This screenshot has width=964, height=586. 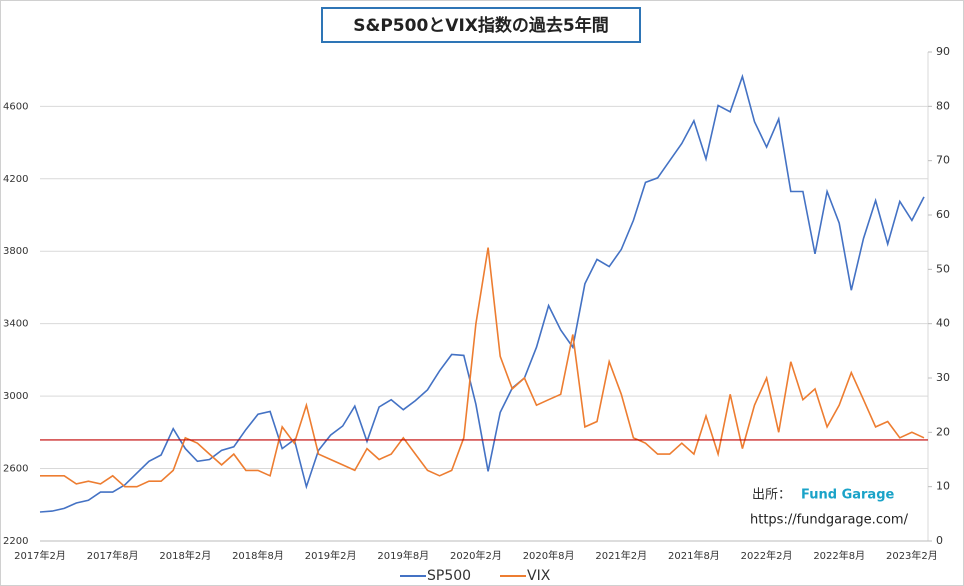 What do you see at coordinates (185, 555) in the screenshot?
I see `x-tick-label: 2018年2月` at bounding box center [185, 555].